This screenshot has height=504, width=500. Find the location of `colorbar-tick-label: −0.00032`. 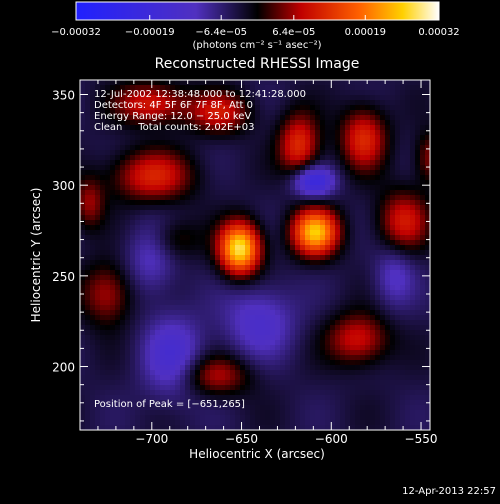

colorbar-tick-label: −0.00032 is located at coordinates (76, 32).